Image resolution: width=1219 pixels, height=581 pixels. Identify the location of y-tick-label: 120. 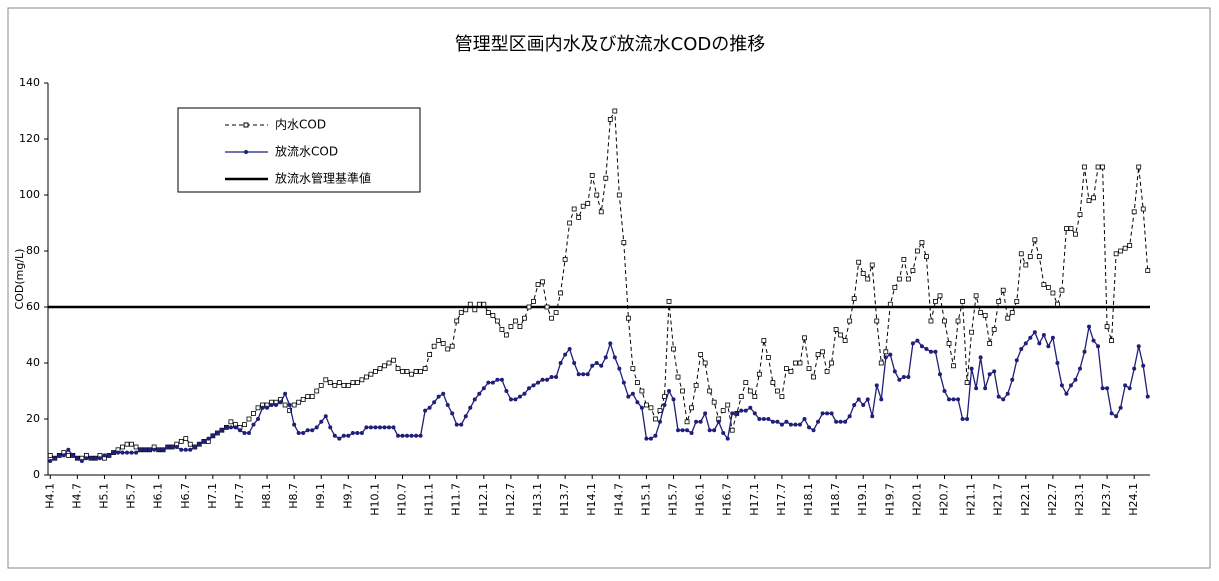
(29, 138).